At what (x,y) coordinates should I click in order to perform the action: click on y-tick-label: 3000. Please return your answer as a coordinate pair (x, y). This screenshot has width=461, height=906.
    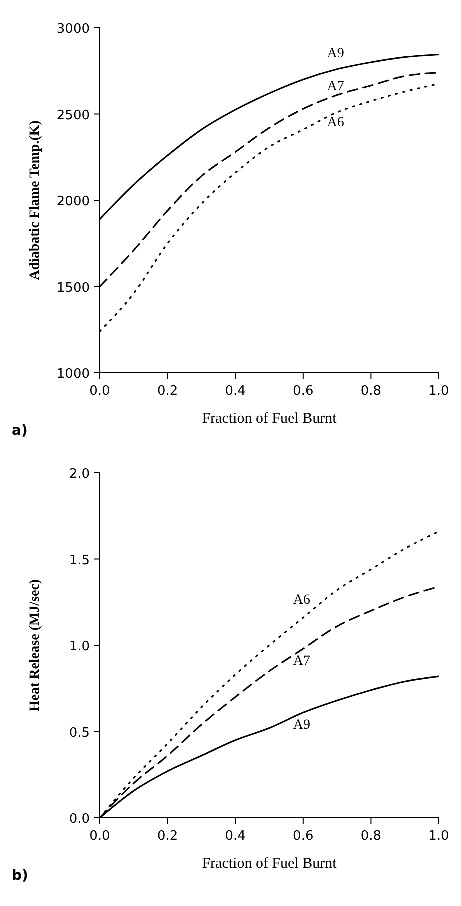
    Looking at the image, I should click on (73, 29).